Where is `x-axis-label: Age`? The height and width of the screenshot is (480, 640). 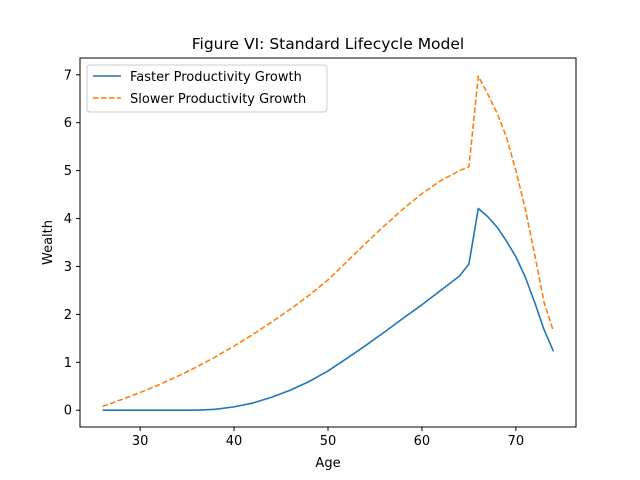 x-axis-label: Age is located at coordinates (327, 463).